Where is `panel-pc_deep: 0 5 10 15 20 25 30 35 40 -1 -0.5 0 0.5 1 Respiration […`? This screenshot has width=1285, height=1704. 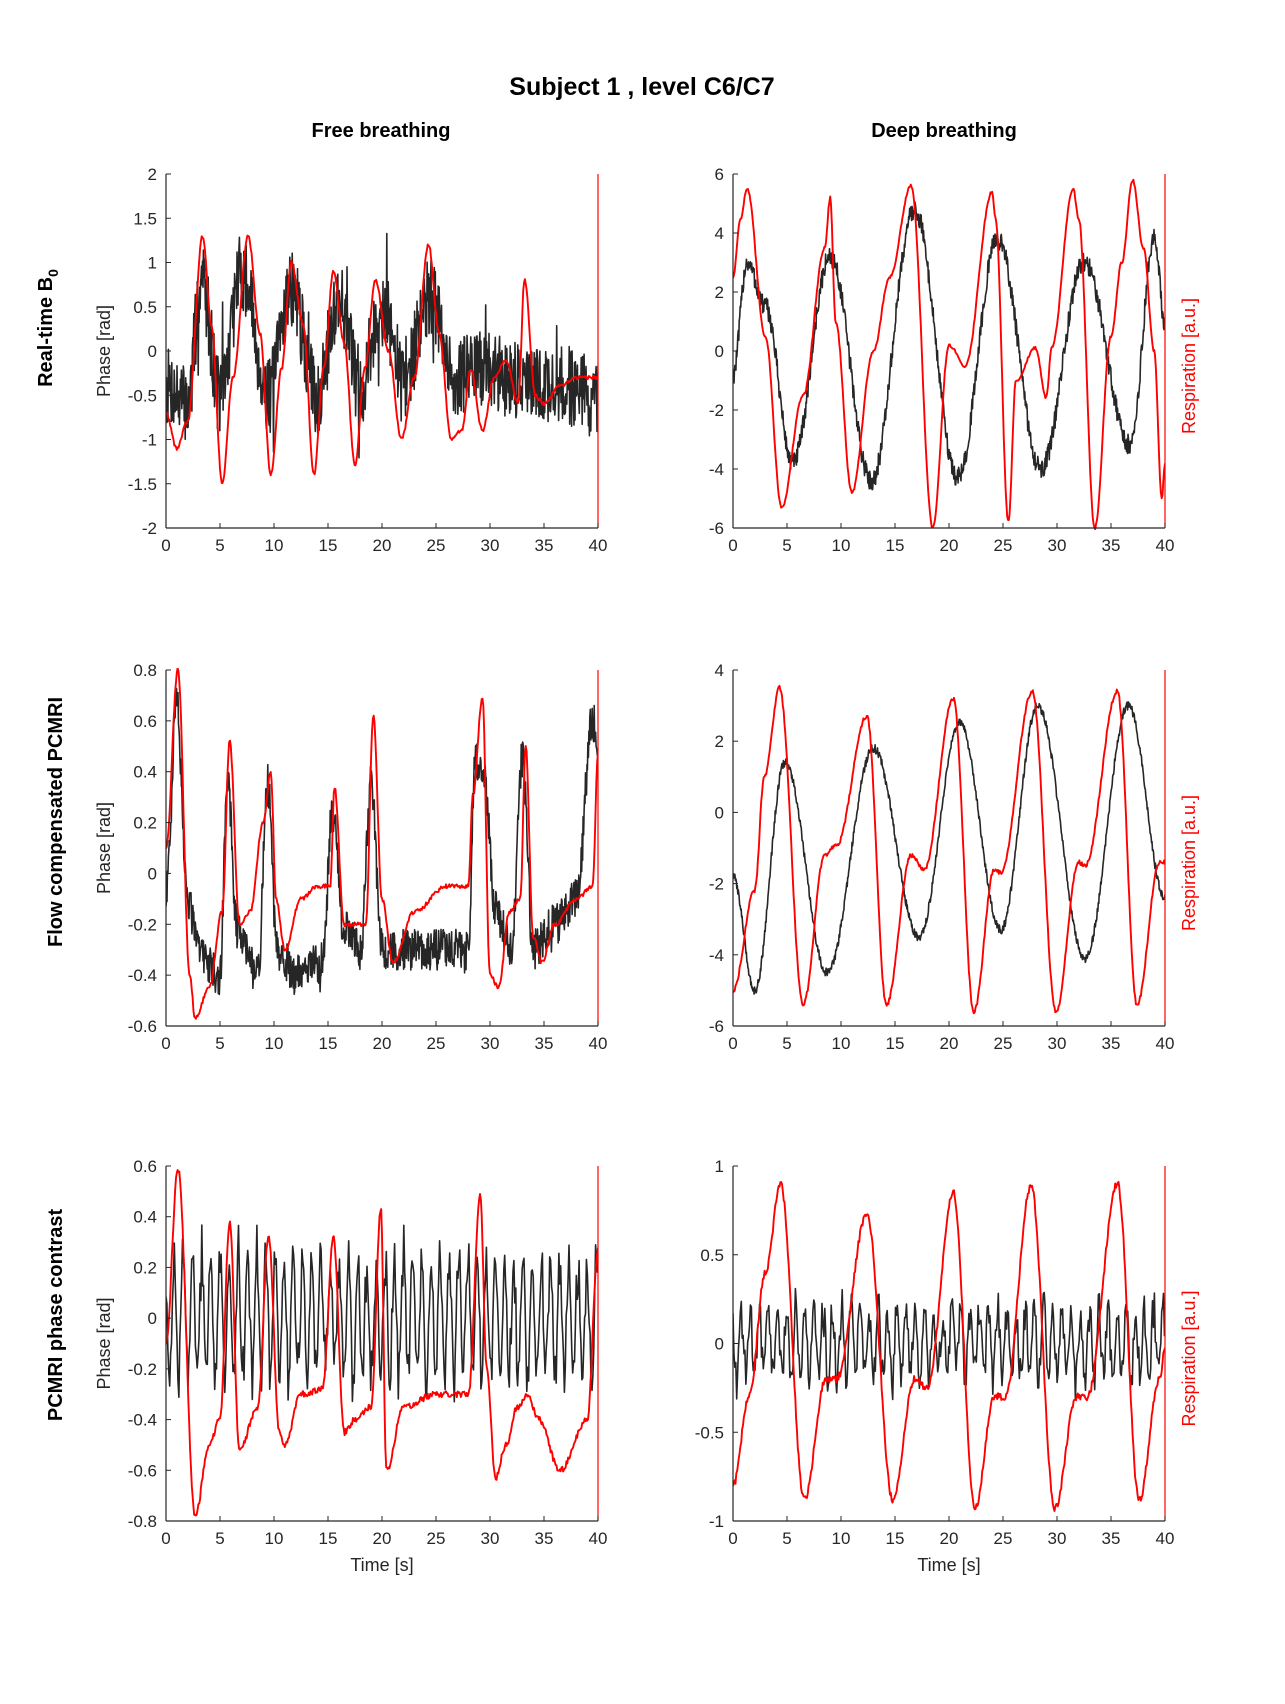 panel-pc_deep: 0 5 10 15 20 25 30 35 40 -1 -0.5 0 0.5 1 Respiration [… is located at coordinates (947, 1366).